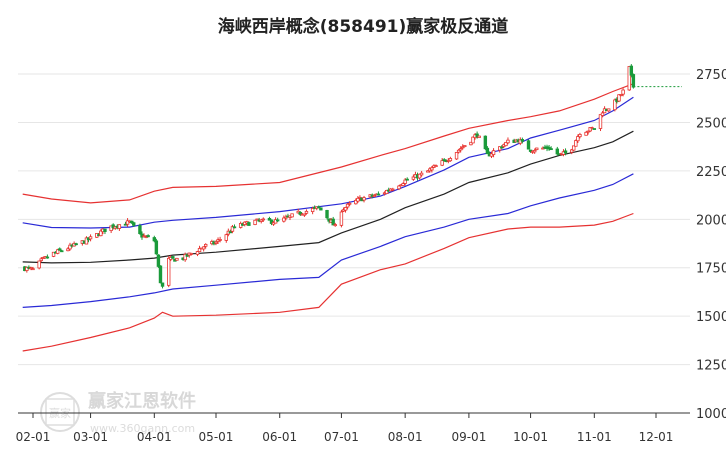  Describe the element at coordinates (711, 172) in the screenshot. I see `y-tick-label: 2250` at that location.